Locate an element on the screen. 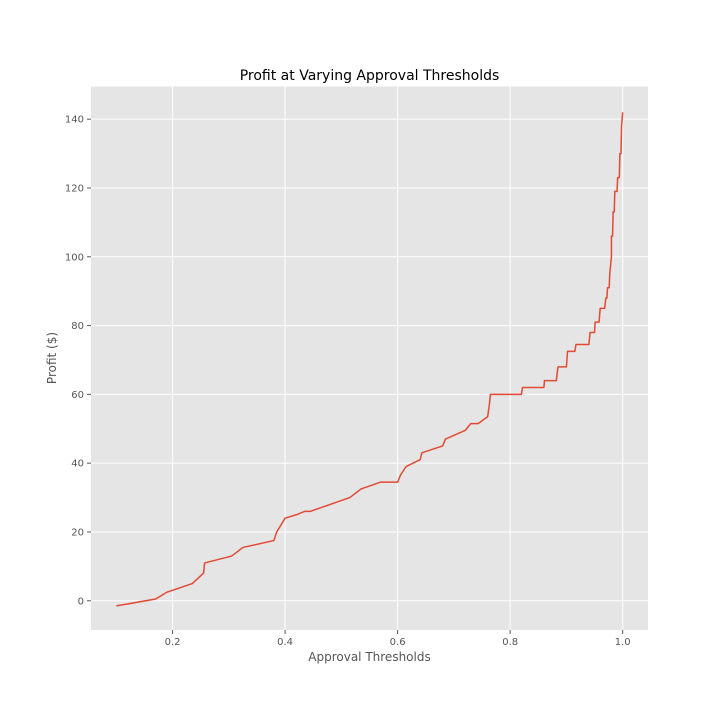 The image size is (720, 724). x-tick-label: 0.6 is located at coordinates (398, 642).